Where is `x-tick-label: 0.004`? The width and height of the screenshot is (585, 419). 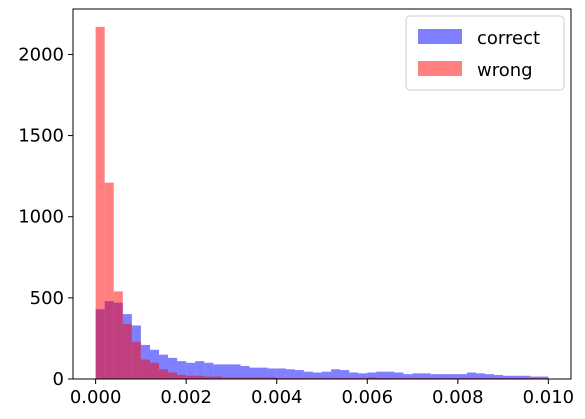 x-tick-label: 0.004 is located at coordinates (277, 397).